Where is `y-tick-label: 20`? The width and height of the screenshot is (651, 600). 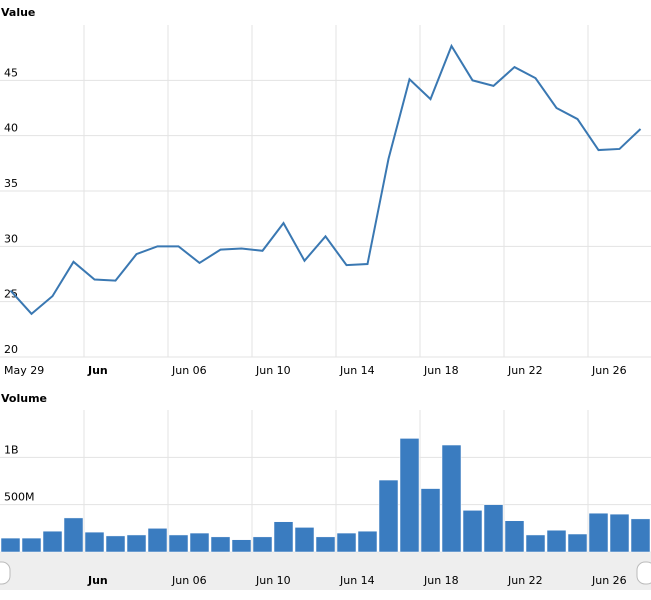
y-tick-label: 20 is located at coordinates (11, 349).